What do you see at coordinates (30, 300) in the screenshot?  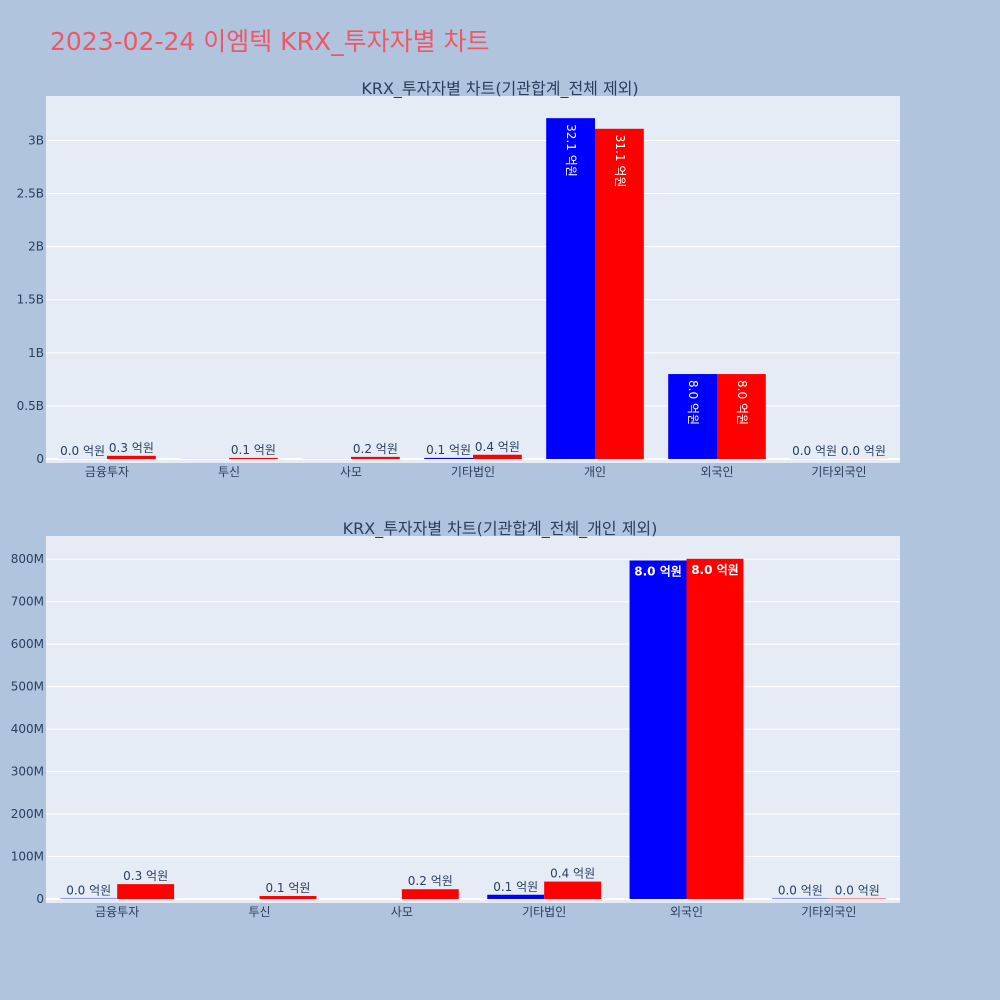 I see `y-tick-label: 1.5B` at bounding box center [30, 300].